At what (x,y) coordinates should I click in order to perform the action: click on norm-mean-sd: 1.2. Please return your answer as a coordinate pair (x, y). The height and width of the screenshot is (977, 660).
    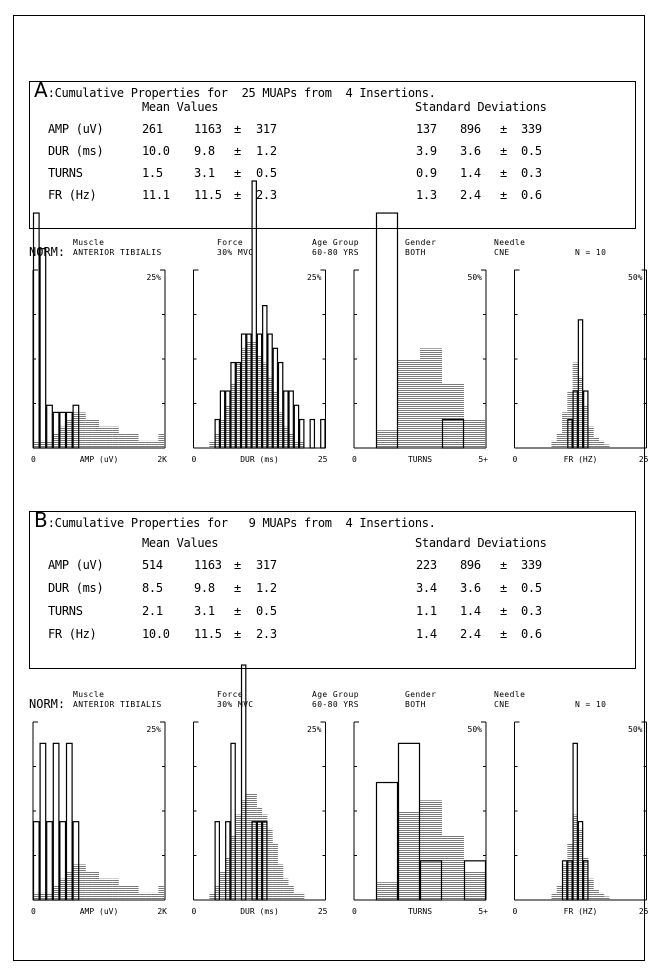
    Looking at the image, I should click on (266, 588).